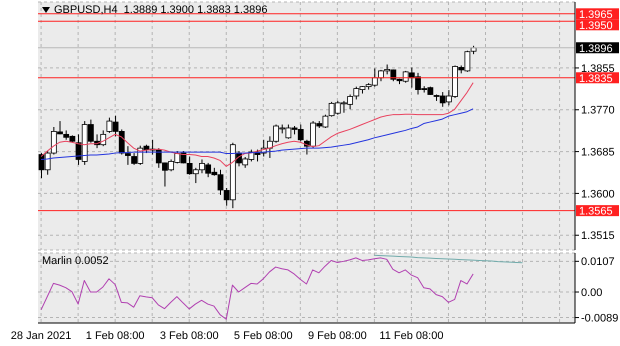 The height and width of the screenshot is (346, 620). Describe the element at coordinates (598, 68) in the screenshot. I see `y-tick-label: 1.3855` at that location.